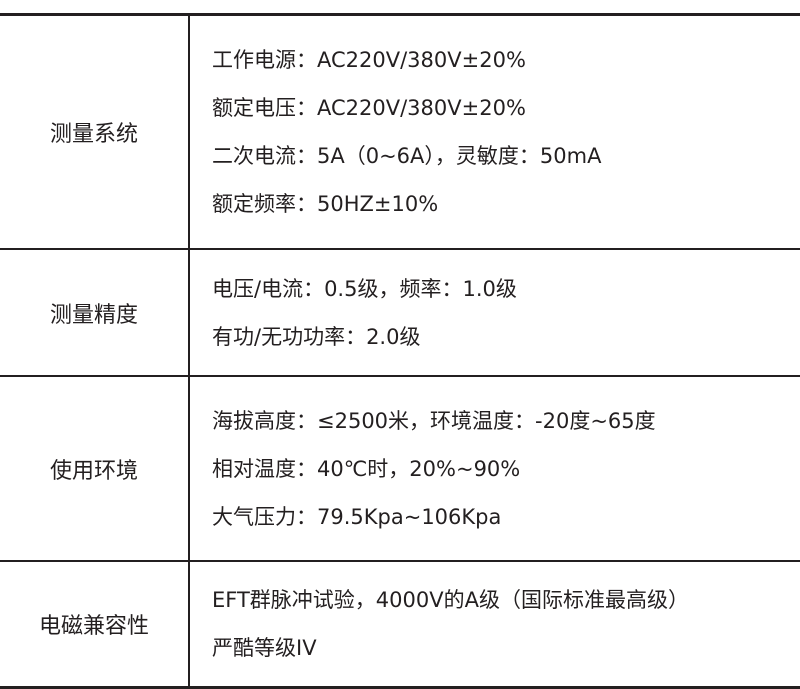 Image resolution: width=800 pixels, height=689 pixels. I want to click on spec-line: 额定电压：AC220V/380V±20%, so click(369, 108).